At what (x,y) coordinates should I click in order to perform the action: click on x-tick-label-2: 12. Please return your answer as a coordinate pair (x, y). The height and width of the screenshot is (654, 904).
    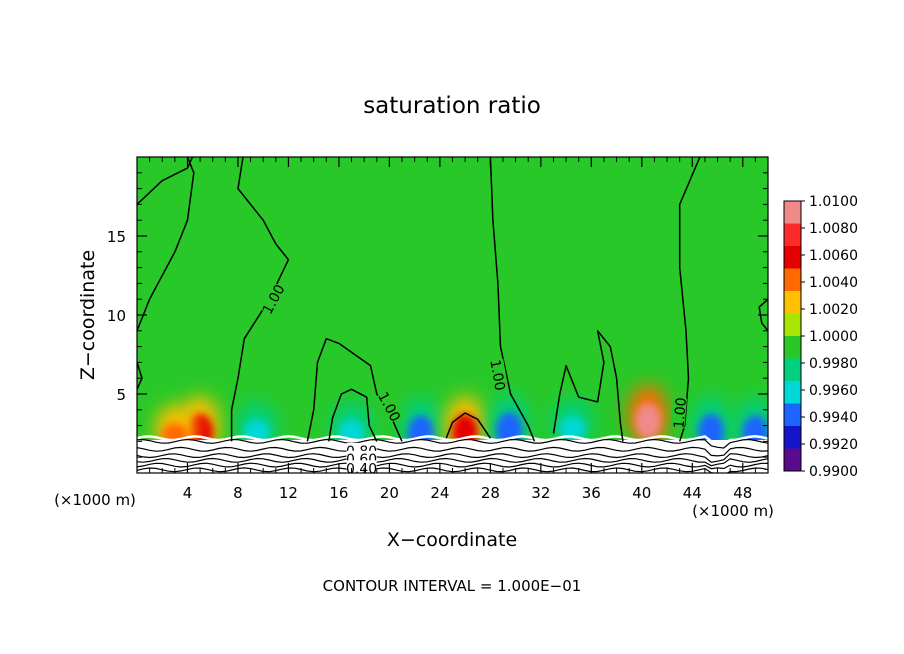
    Looking at the image, I should click on (288, 493).